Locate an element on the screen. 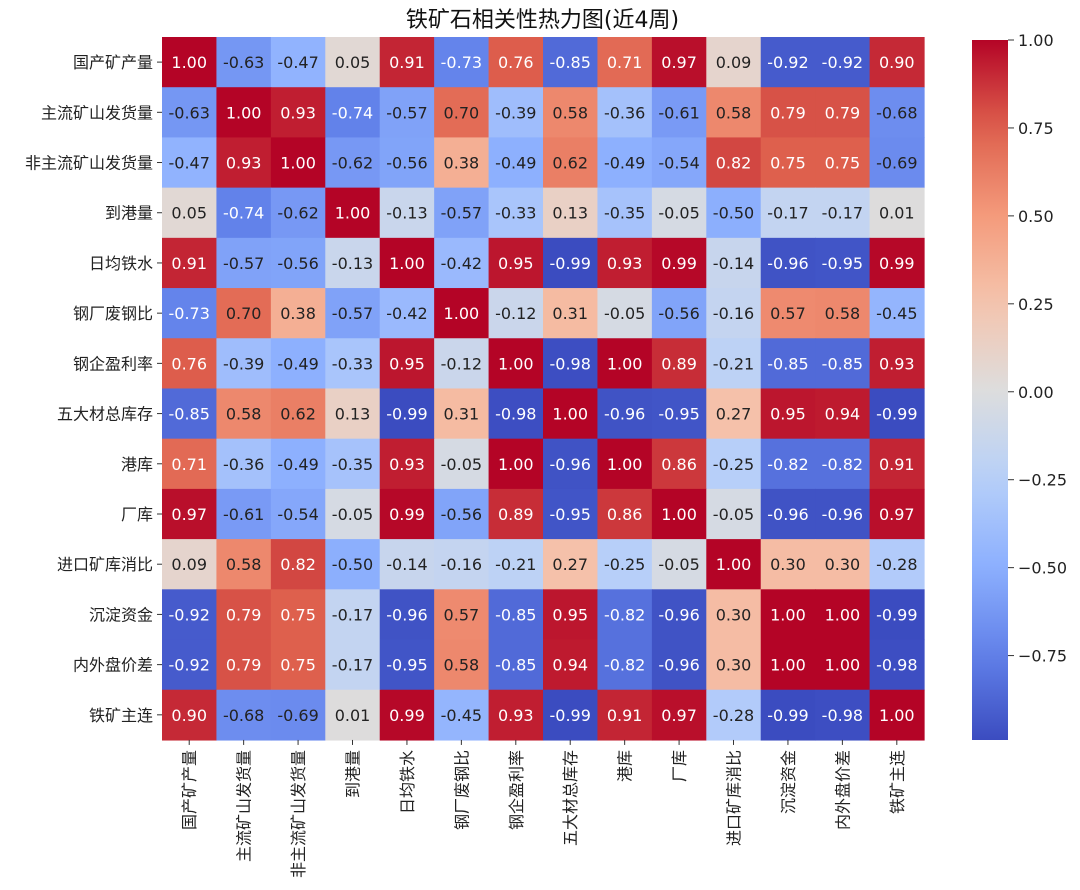  x-tick-label: 国产矿产量 is located at coordinates (189, 790).